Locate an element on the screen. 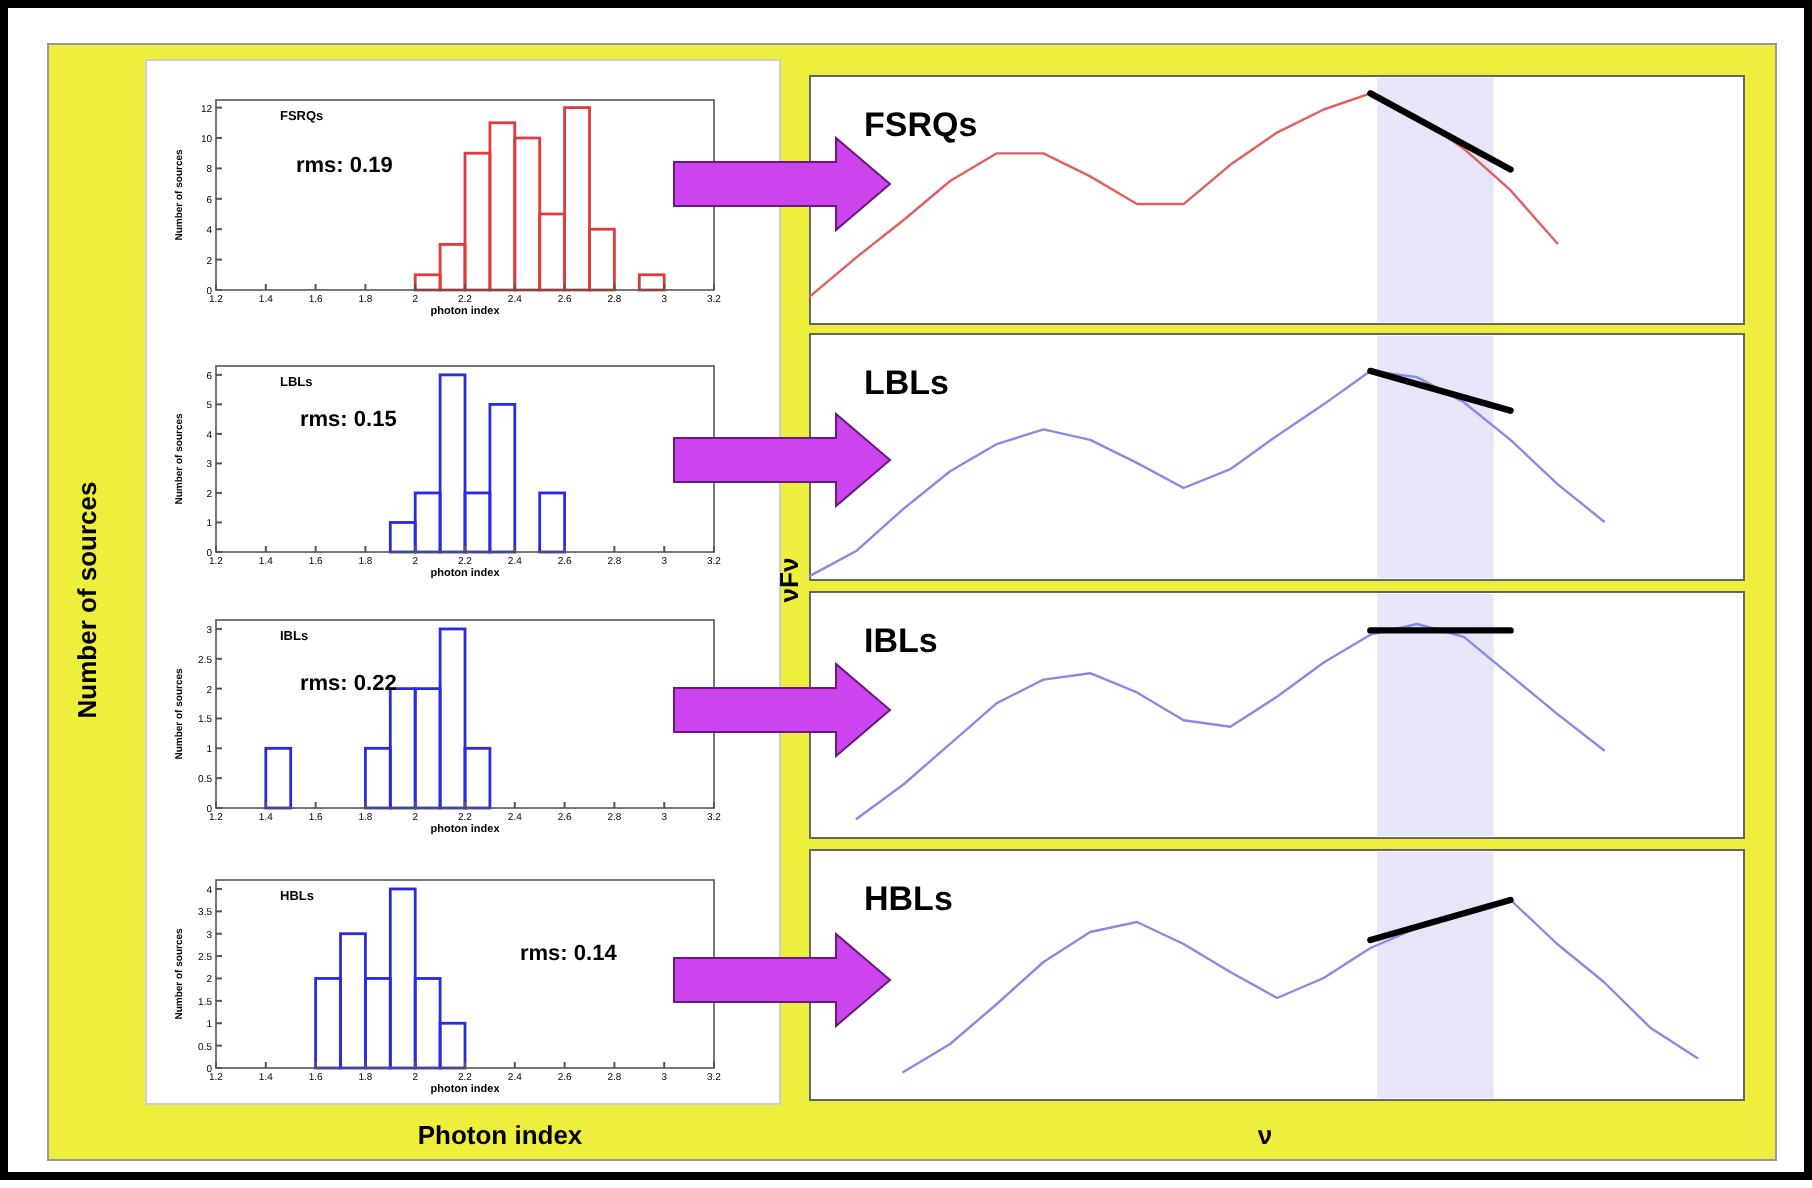 This screenshot has width=1812, height=1188. chart-title: HBLs is located at coordinates (908, 899).